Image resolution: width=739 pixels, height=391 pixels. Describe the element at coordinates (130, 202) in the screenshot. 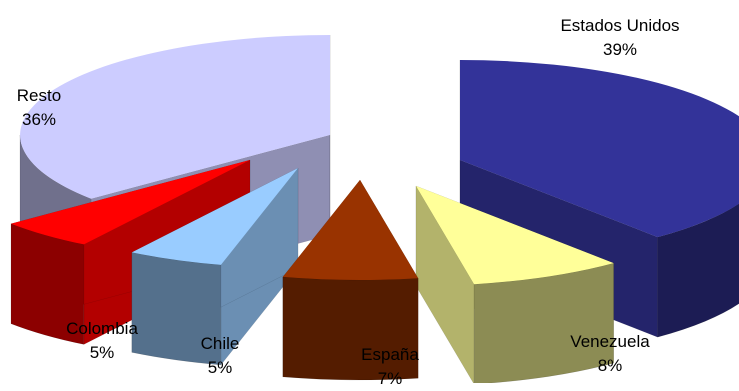

I see `slice-colombia` at that location.